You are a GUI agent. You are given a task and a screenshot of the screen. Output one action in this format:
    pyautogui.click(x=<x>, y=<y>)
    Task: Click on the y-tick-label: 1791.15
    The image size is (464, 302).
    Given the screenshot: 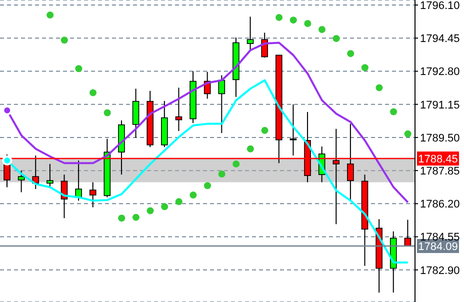 What is the action you would take?
    pyautogui.click(x=440, y=105)
    